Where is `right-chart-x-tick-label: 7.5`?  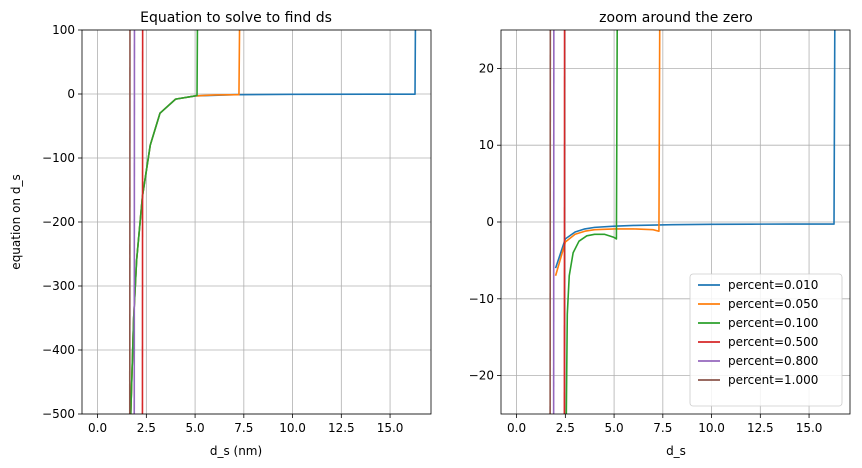 right-chart-x-tick-label: 7.5 is located at coordinates (662, 428).